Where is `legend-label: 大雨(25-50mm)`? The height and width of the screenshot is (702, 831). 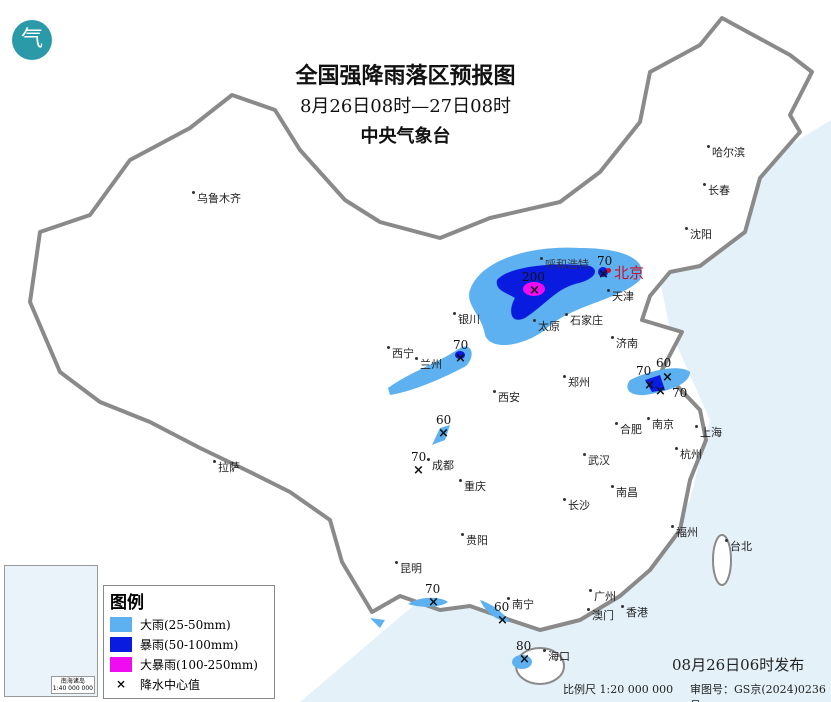 legend-label: 大雨(25-50mm) is located at coordinates (185, 625).